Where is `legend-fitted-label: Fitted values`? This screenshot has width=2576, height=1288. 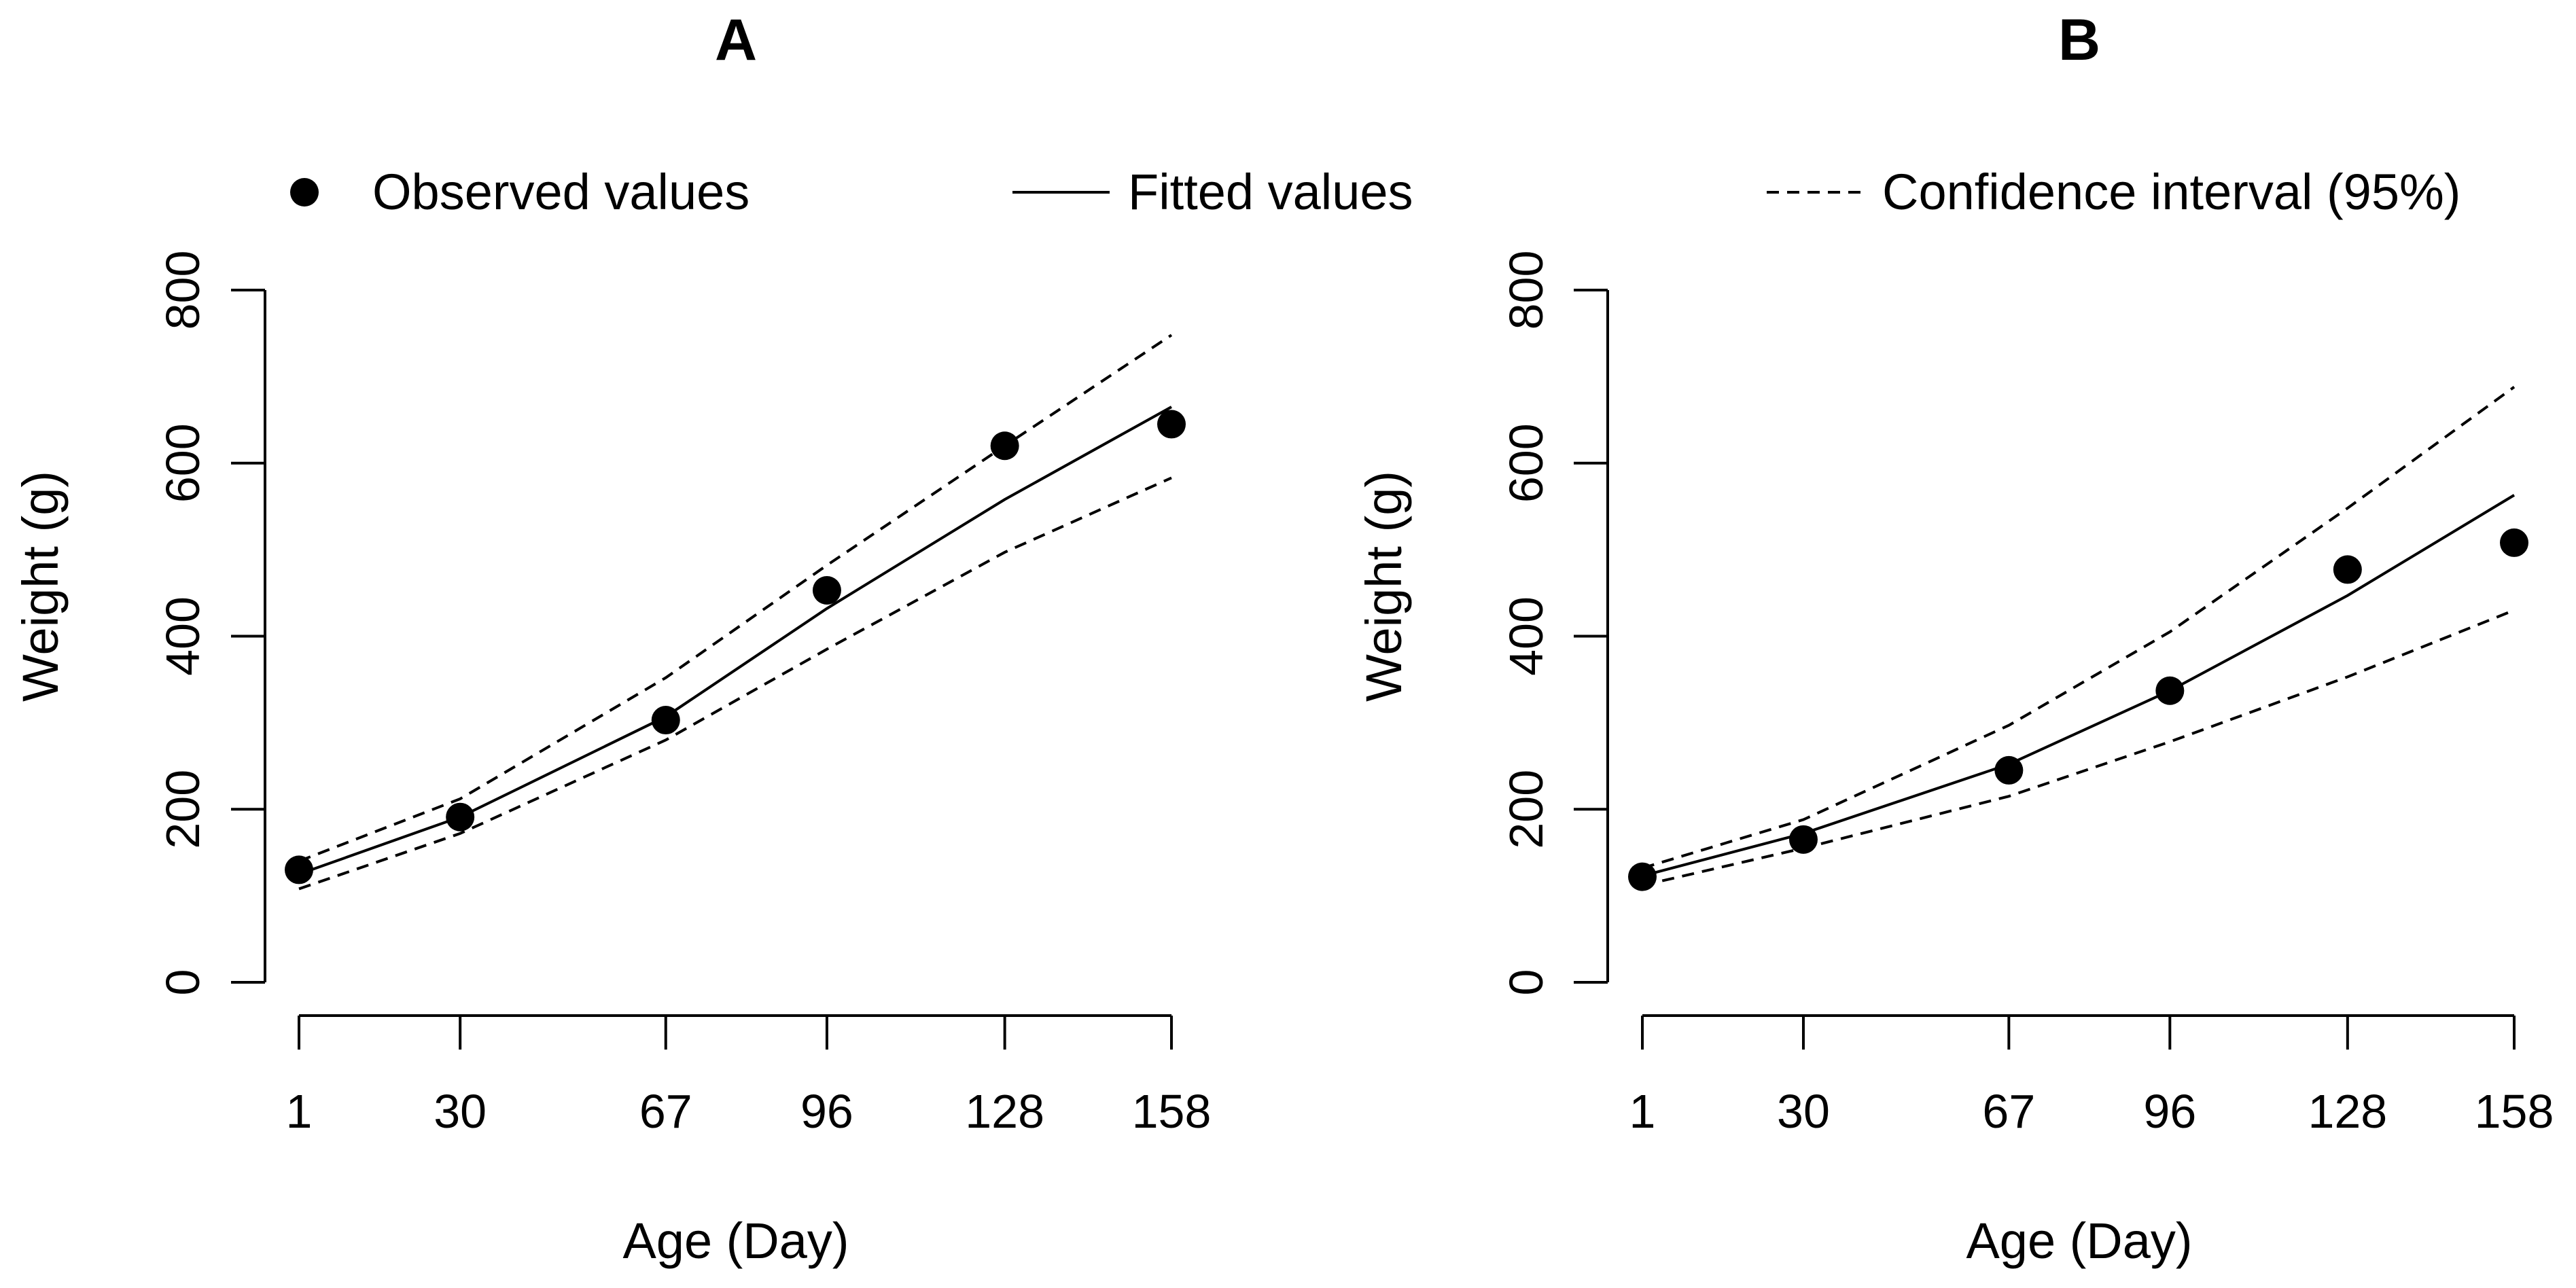 legend-fitted-label: Fitted values is located at coordinates (1270, 192).